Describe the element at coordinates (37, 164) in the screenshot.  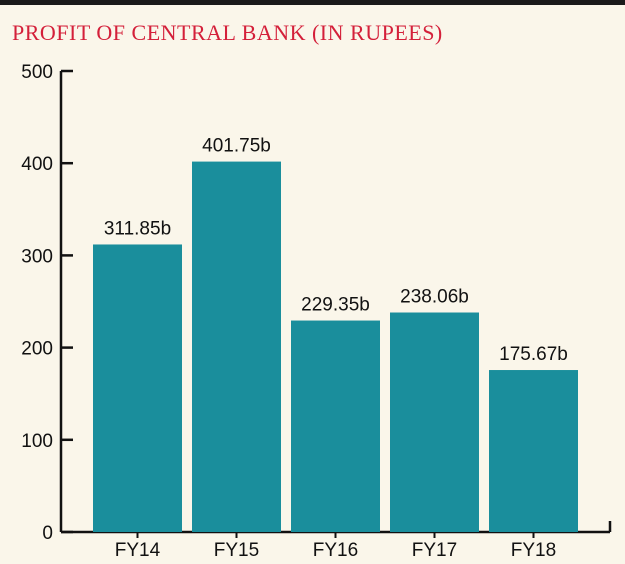
I see `y-tick-label-400: 400` at that location.